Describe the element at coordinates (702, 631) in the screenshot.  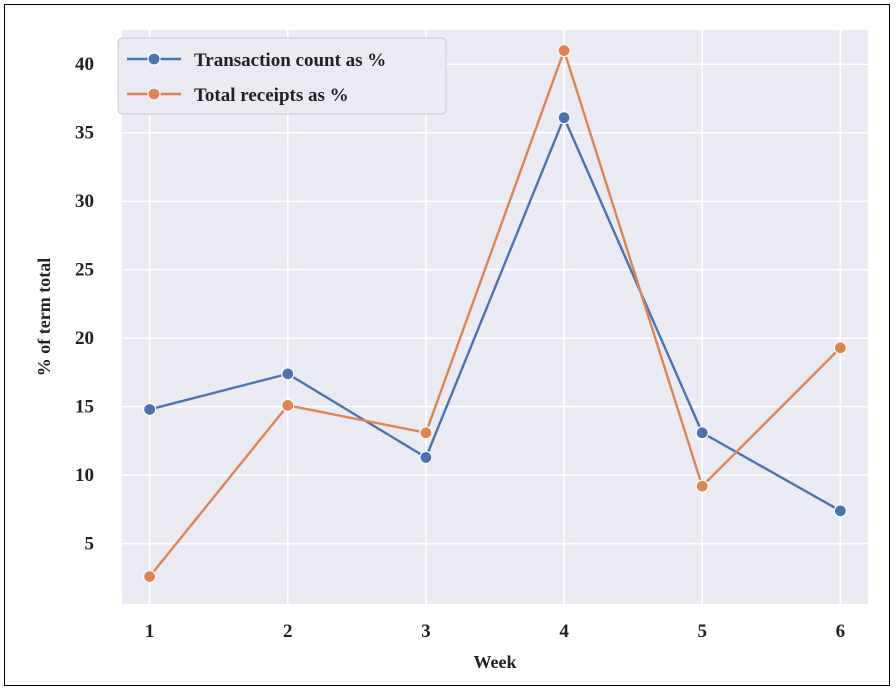
I see `x-tick-label: 5` at that location.